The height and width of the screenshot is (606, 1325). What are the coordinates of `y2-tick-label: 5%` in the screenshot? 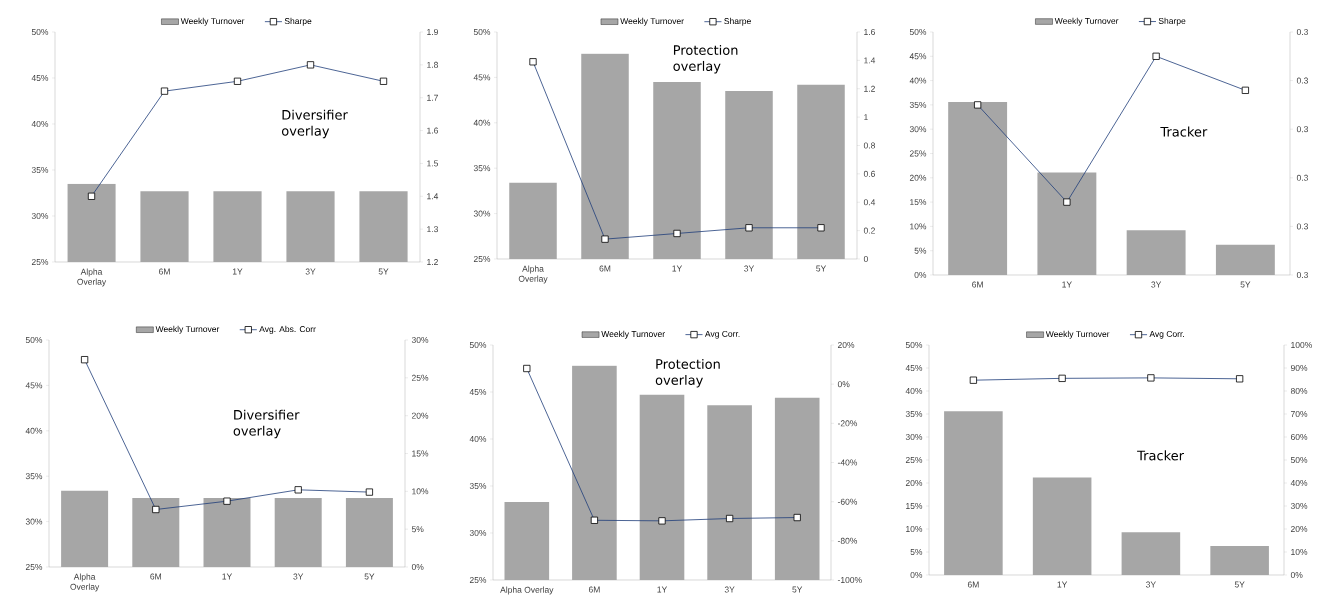 It's located at (417, 529).